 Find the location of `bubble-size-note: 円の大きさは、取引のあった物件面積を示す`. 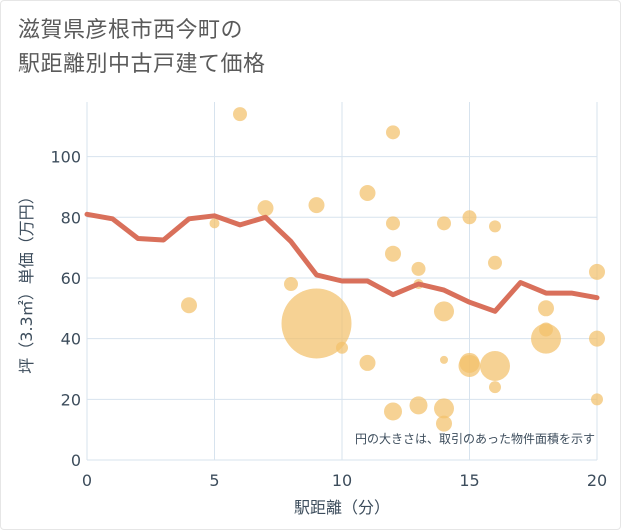

bubble-size-note: 円の大きさは、取引のあった物件面積を示す is located at coordinates (475, 438).